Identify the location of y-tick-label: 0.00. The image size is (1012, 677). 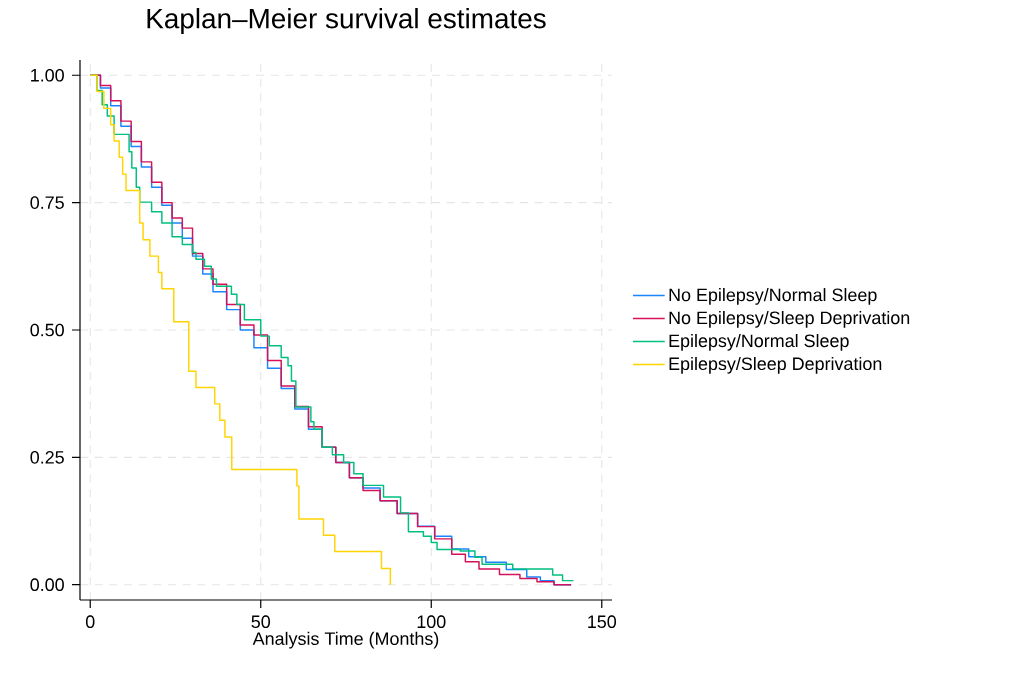
(47, 585).